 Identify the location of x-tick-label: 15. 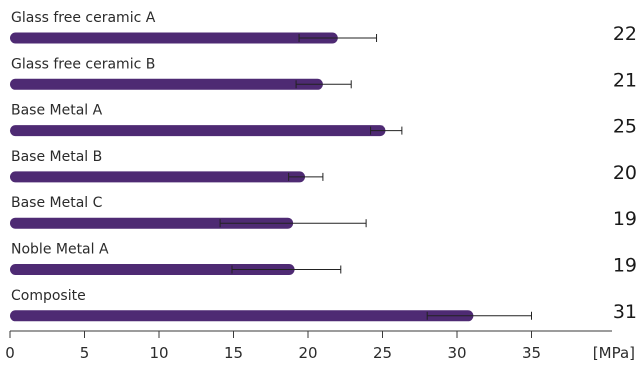
(233, 353).